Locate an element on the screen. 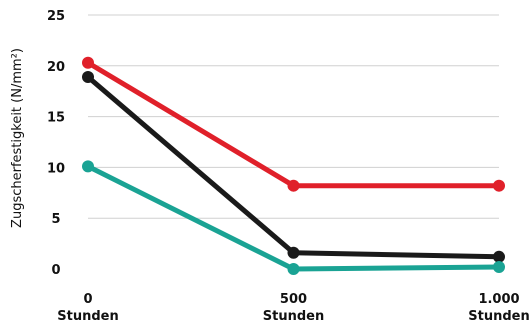 The width and height of the screenshot is (532, 327). y-tick-label: 25 is located at coordinates (56, 16).